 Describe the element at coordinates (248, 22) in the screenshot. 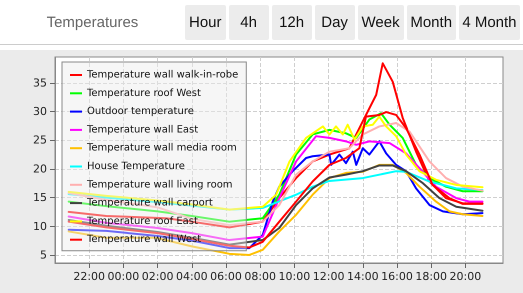

I see `text: 4h` at that location.